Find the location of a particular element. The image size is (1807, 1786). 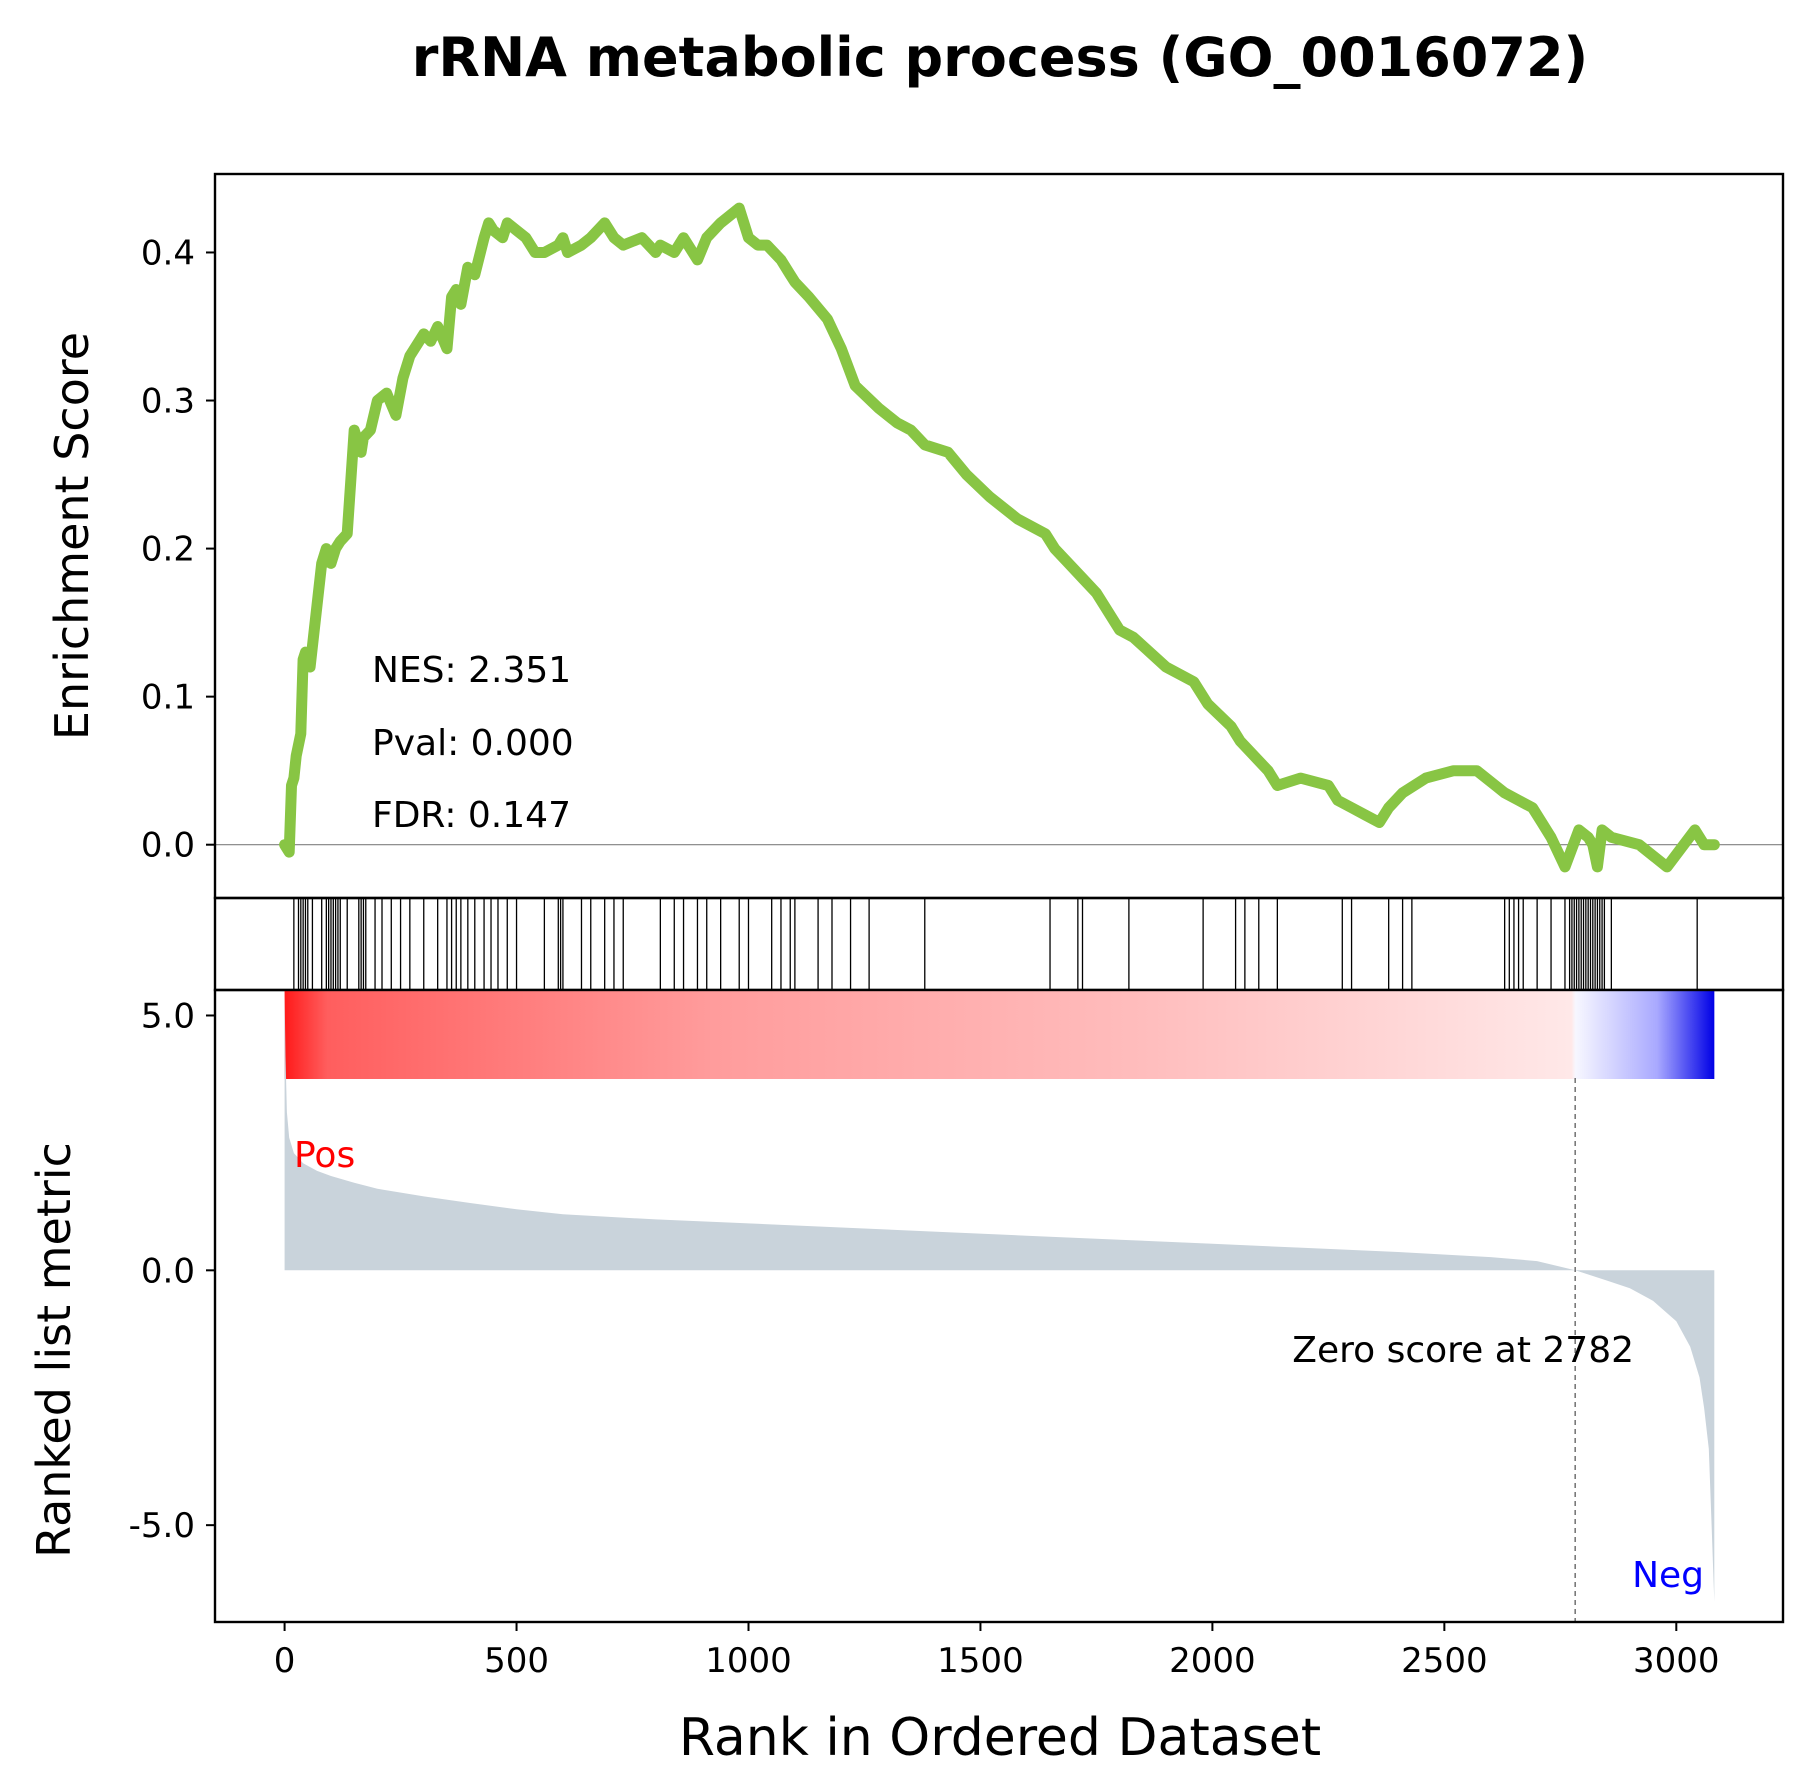

es-y-tick-label: 0.4 is located at coordinates (168, 253).